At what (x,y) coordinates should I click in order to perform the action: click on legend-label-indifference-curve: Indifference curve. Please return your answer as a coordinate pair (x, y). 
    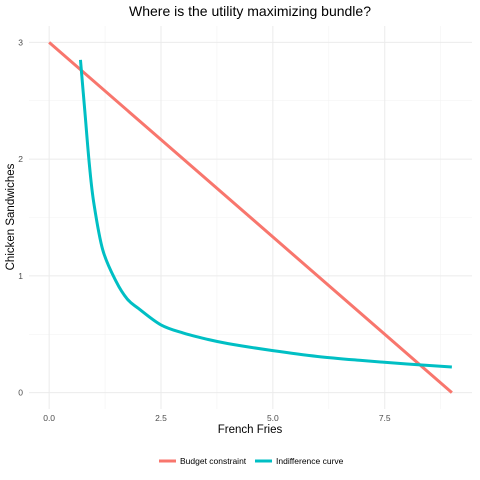
    Looking at the image, I should click on (310, 461).